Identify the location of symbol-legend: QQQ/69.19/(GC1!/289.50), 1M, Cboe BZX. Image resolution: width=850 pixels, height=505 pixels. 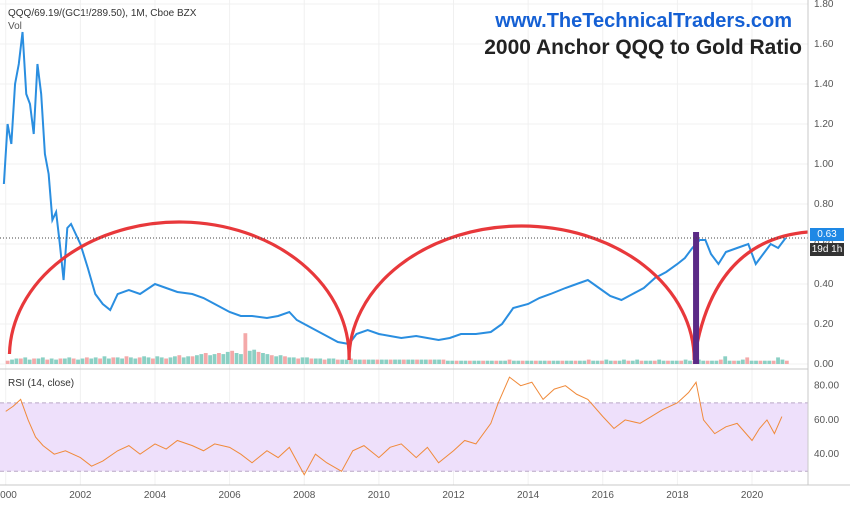
(102, 13).